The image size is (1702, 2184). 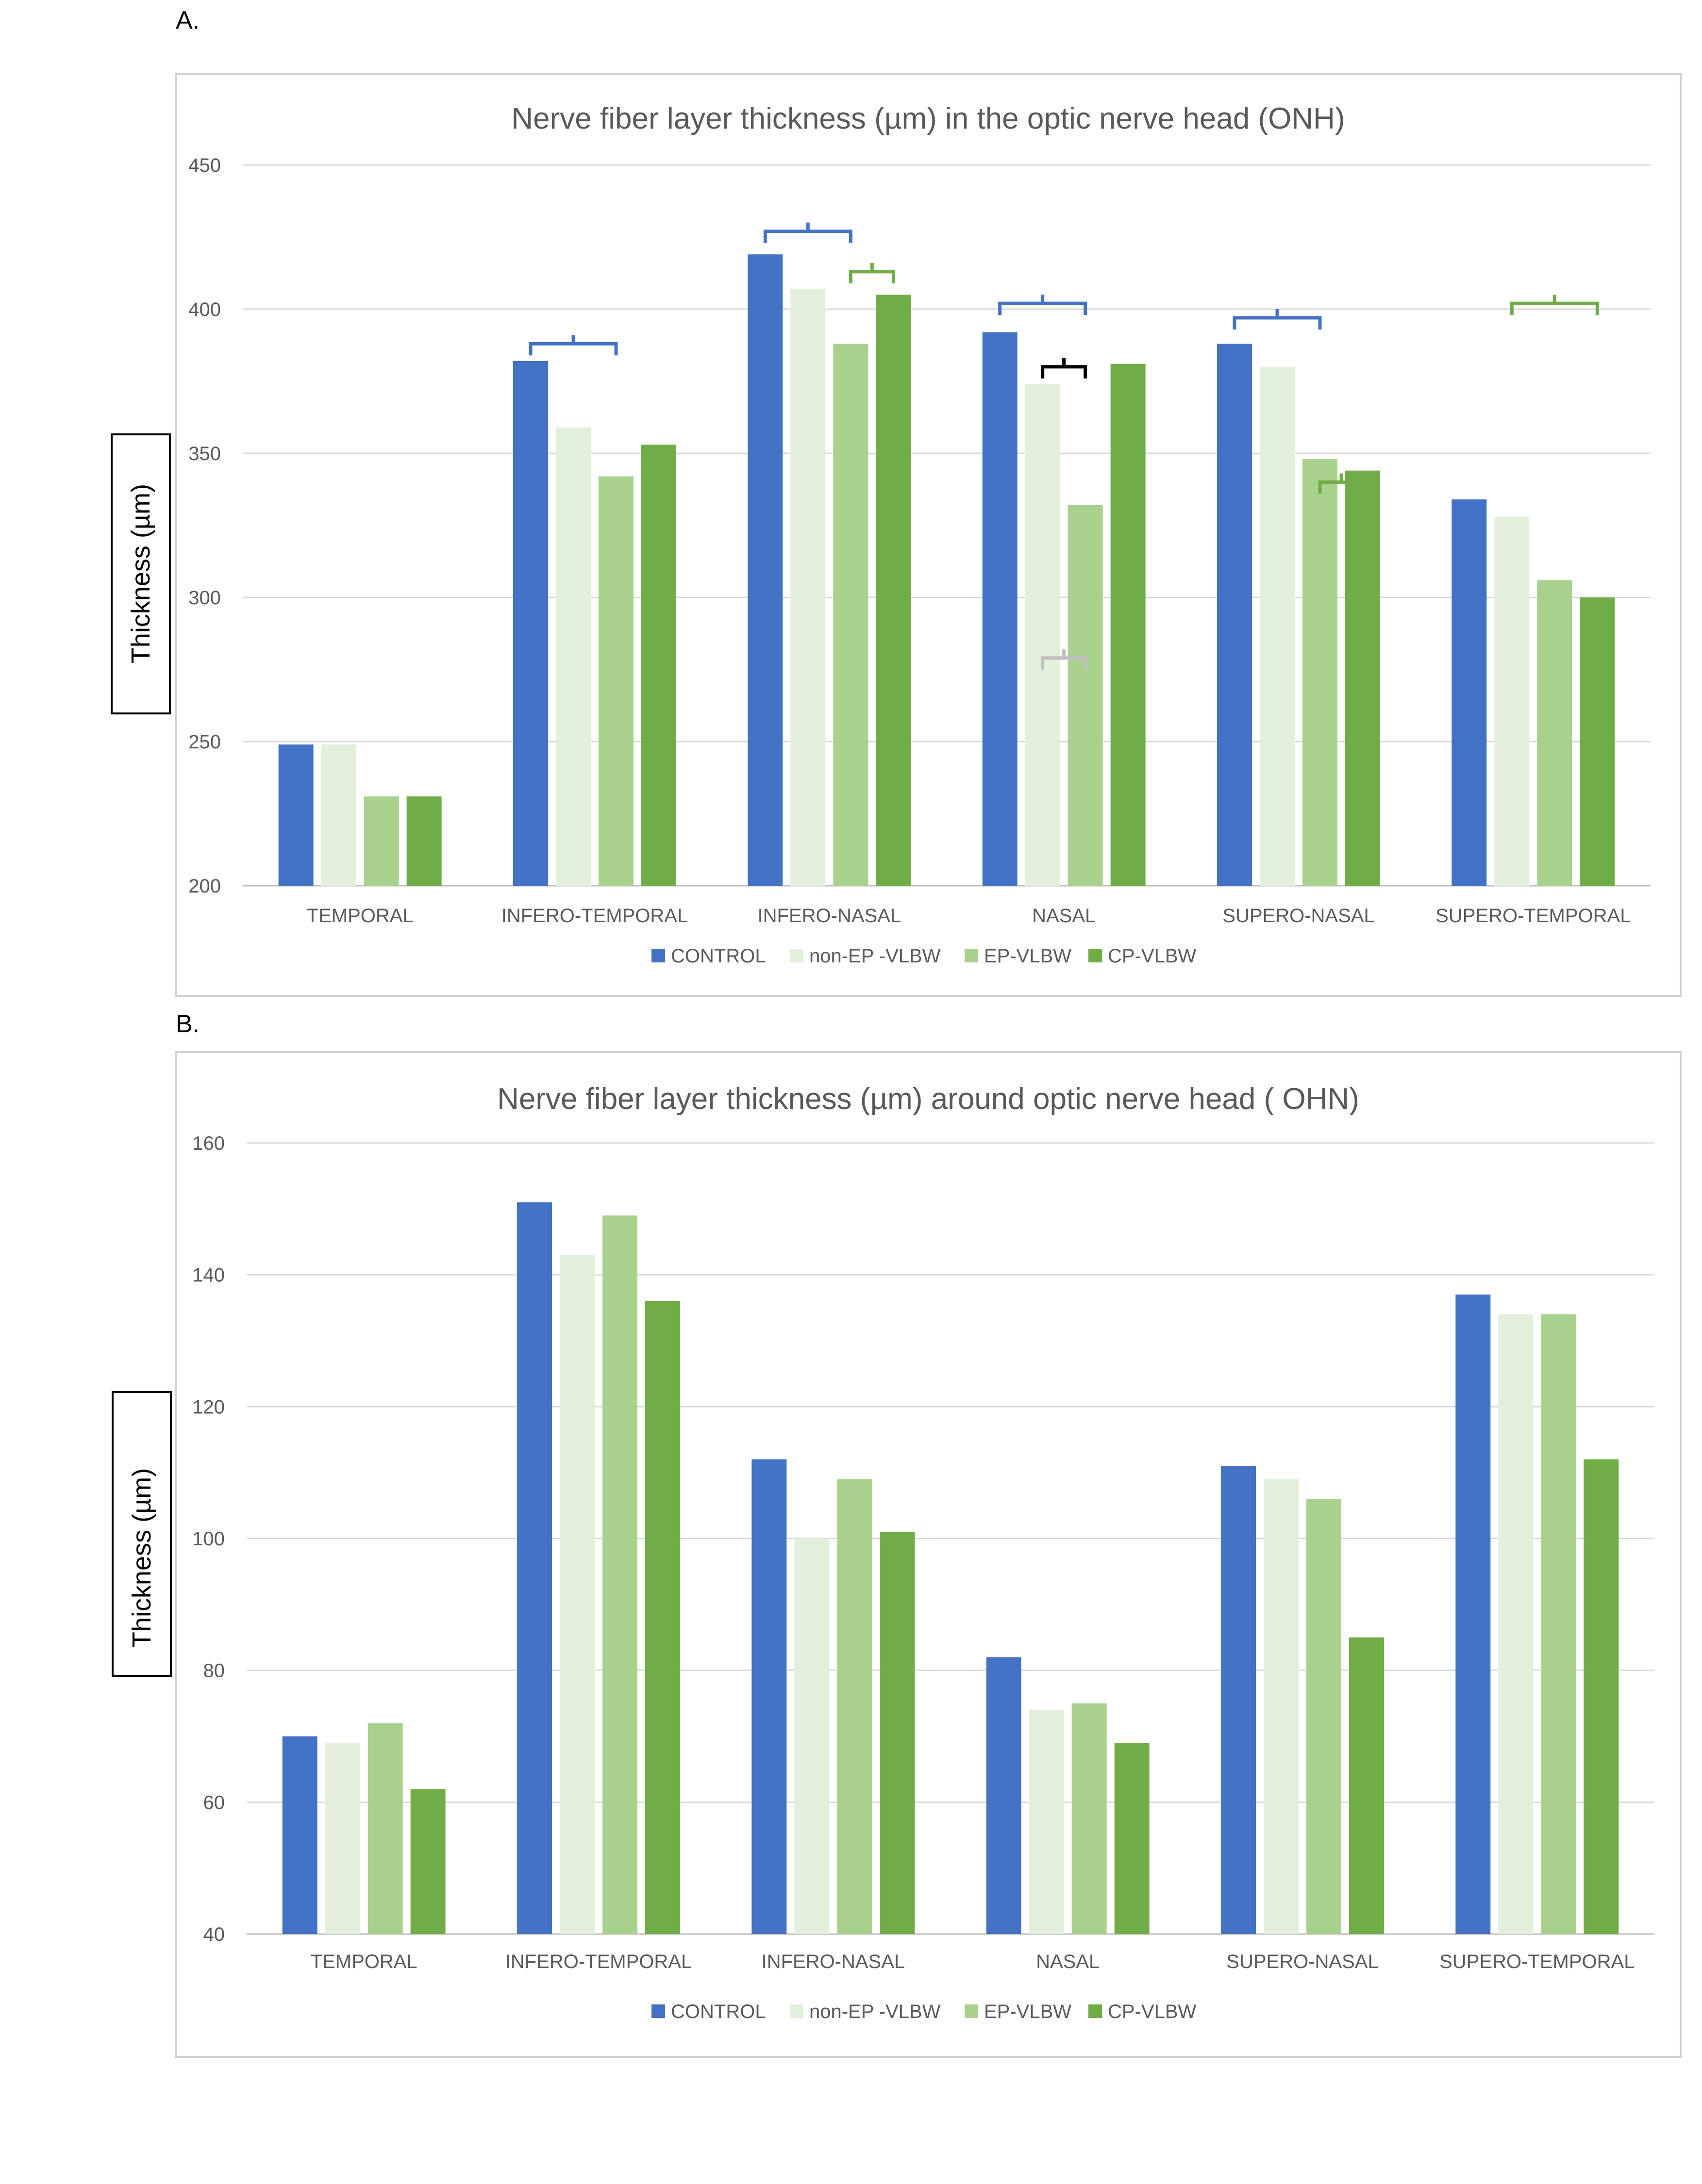 What do you see at coordinates (1302, 1961) in the screenshot?
I see `x-category-label: SUPERO-NASAL` at bounding box center [1302, 1961].